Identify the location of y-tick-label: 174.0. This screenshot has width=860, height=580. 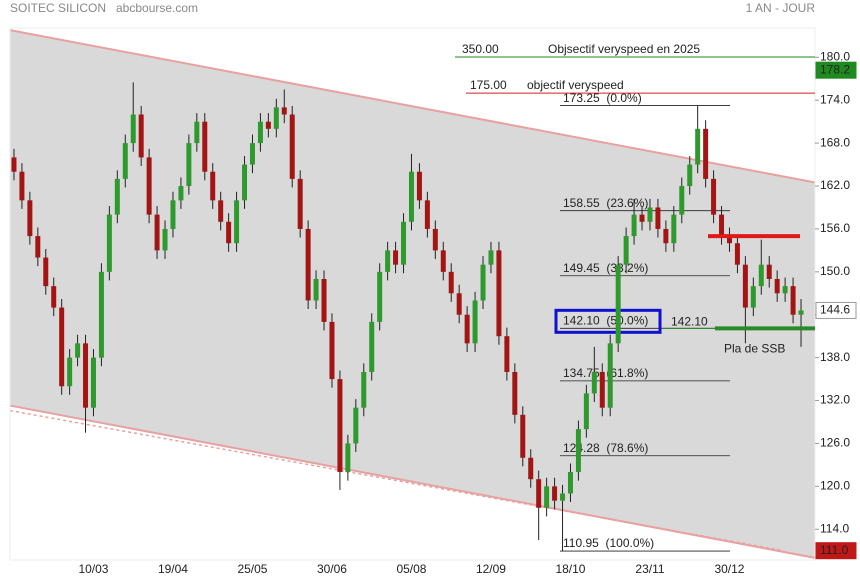
(835, 99).